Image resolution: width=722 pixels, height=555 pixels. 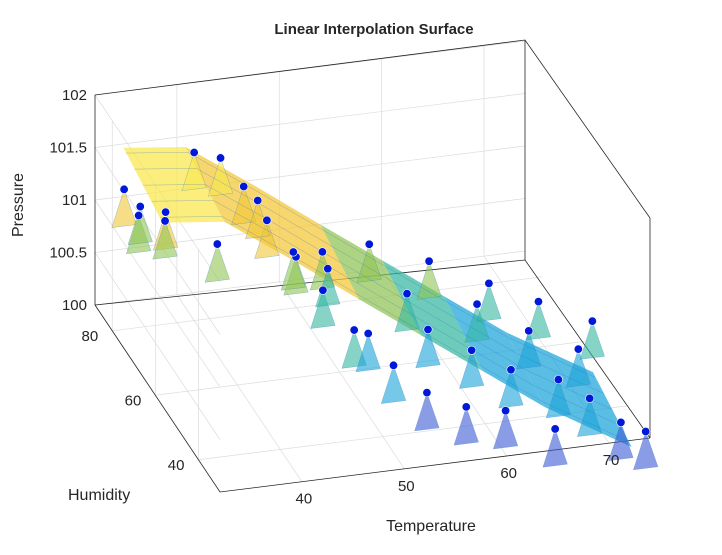 I want to click on z-tick-label: 101, so click(x=74, y=200).